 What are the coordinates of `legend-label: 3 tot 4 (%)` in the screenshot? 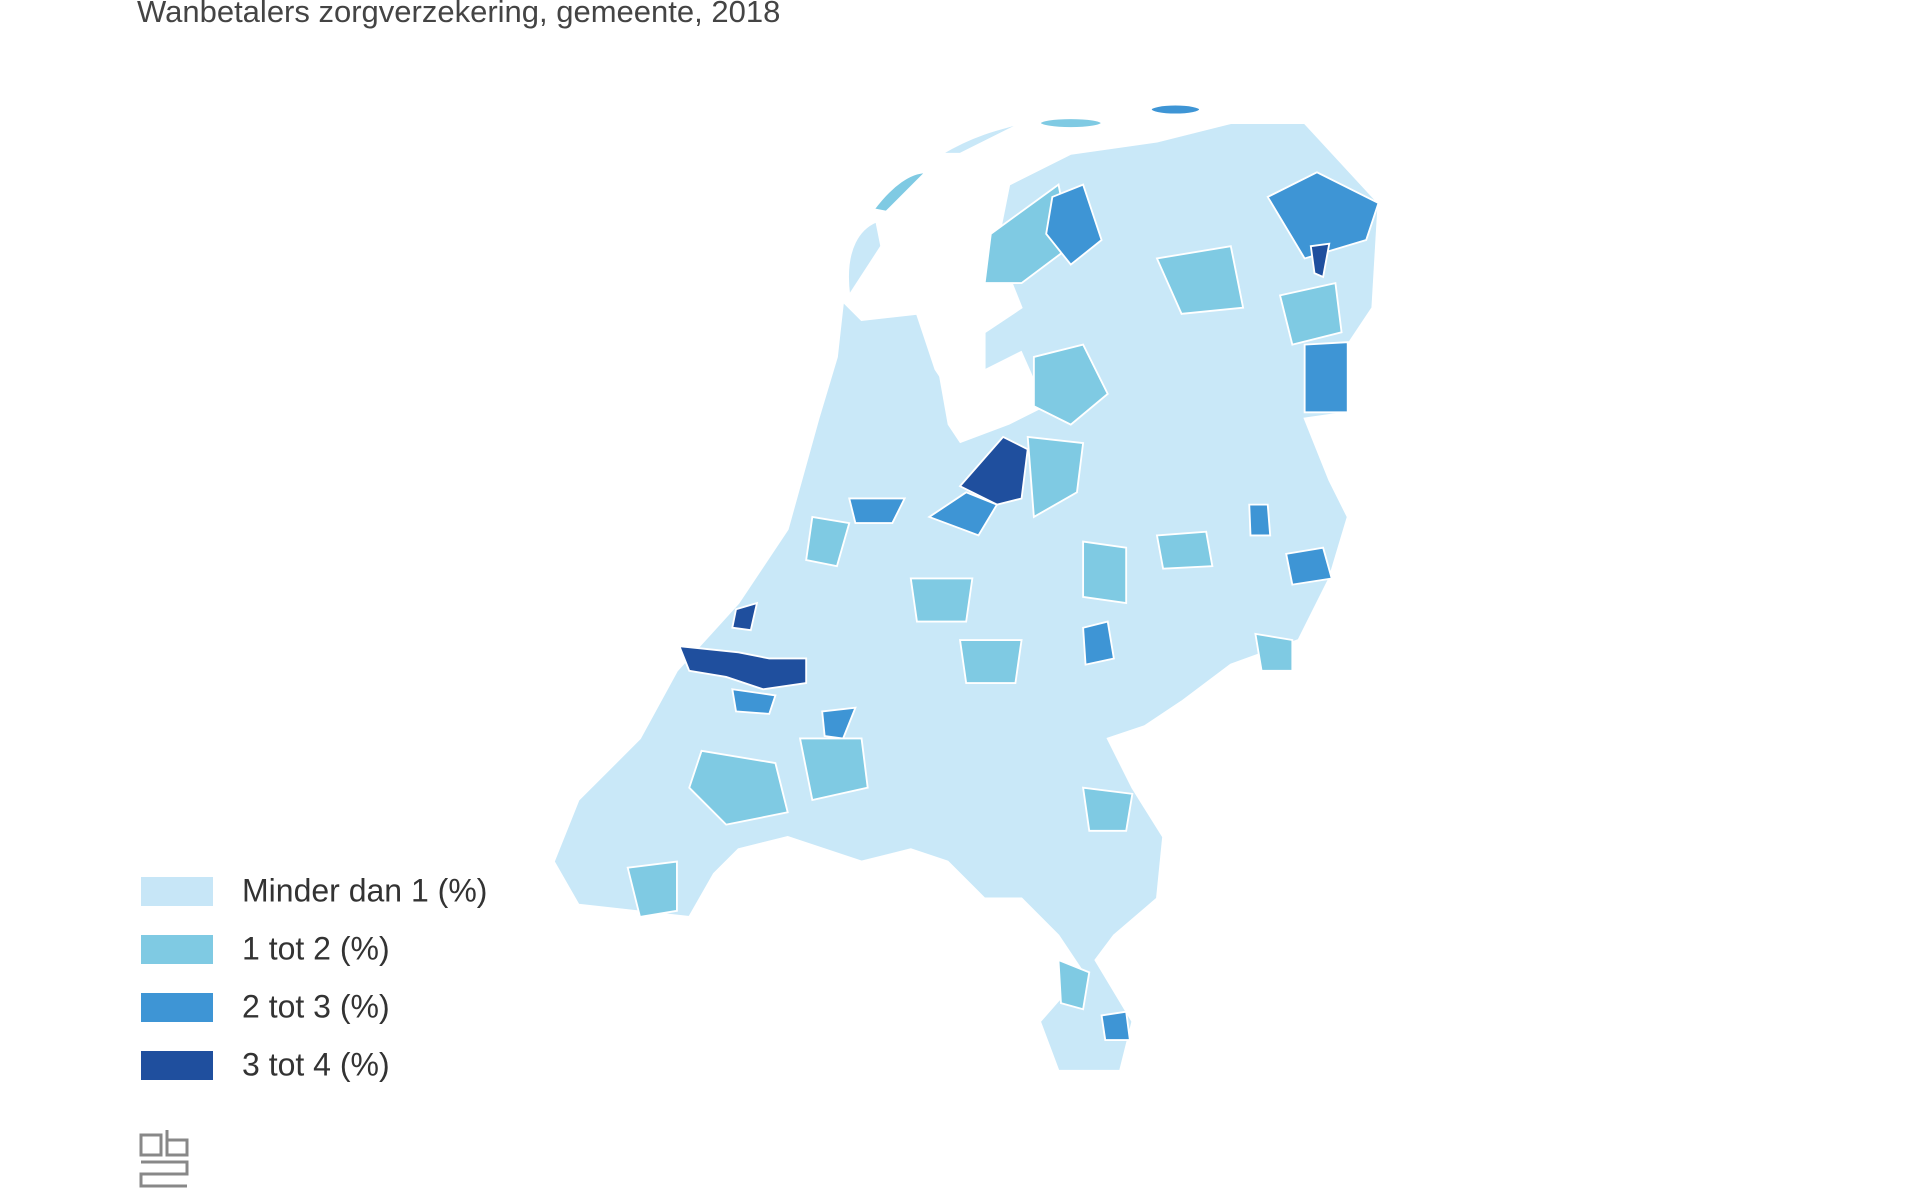 It's located at (316, 1064).